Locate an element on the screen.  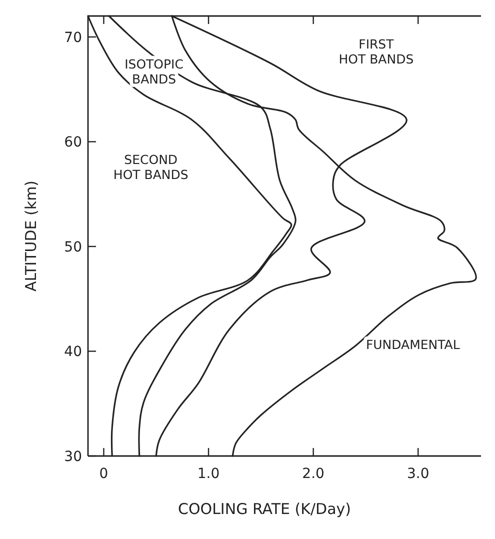
x-tick-label: 1.0 is located at coordinates (208, 474).